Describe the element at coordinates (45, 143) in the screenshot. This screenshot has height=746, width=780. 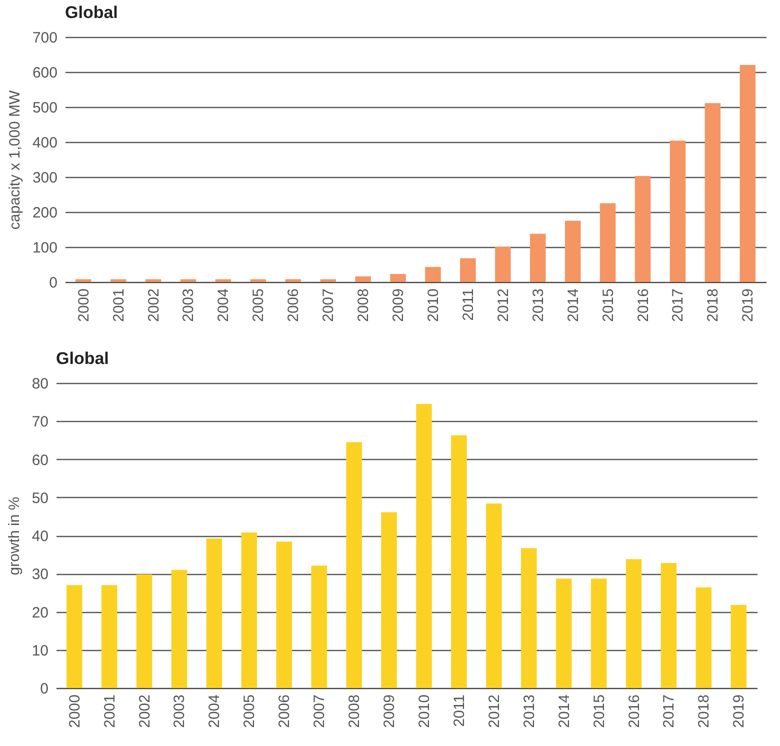
I see `y-tick-label: 400` at that location.